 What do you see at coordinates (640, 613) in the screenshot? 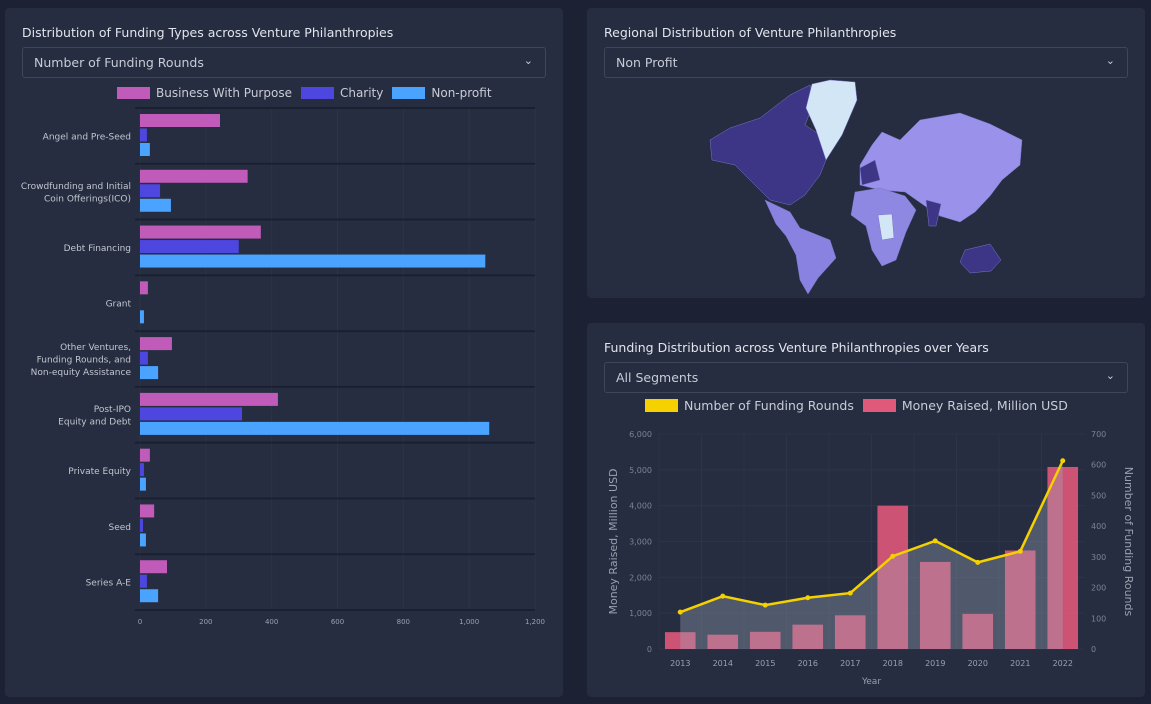
I see `y-tick-label: 1,000` at bounding box center [640, 613].